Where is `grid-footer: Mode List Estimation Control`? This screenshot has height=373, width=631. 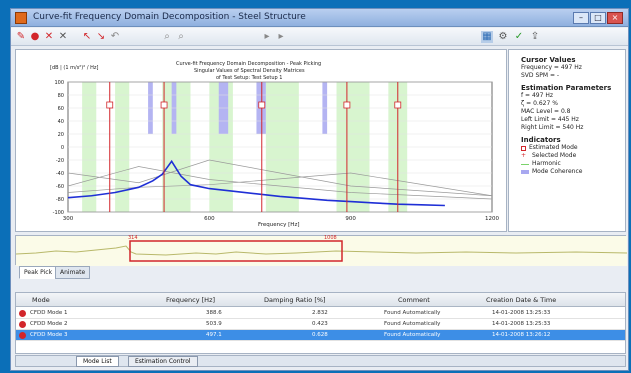 grid-footer: Mode List Estimation Control is located at coordinates (320, 361).